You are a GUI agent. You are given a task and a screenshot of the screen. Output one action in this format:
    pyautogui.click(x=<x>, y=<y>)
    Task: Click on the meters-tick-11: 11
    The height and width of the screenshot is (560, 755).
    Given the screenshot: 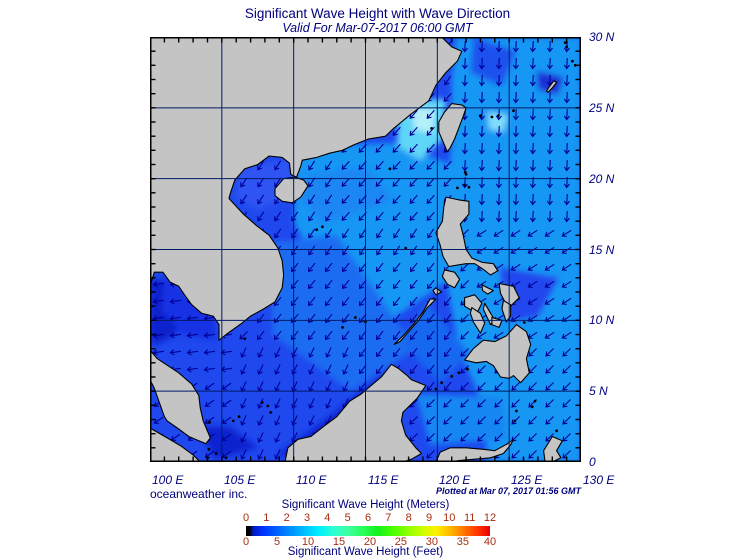 What is the action you would take?
    pyautogui.click(x=469, y=518)
    